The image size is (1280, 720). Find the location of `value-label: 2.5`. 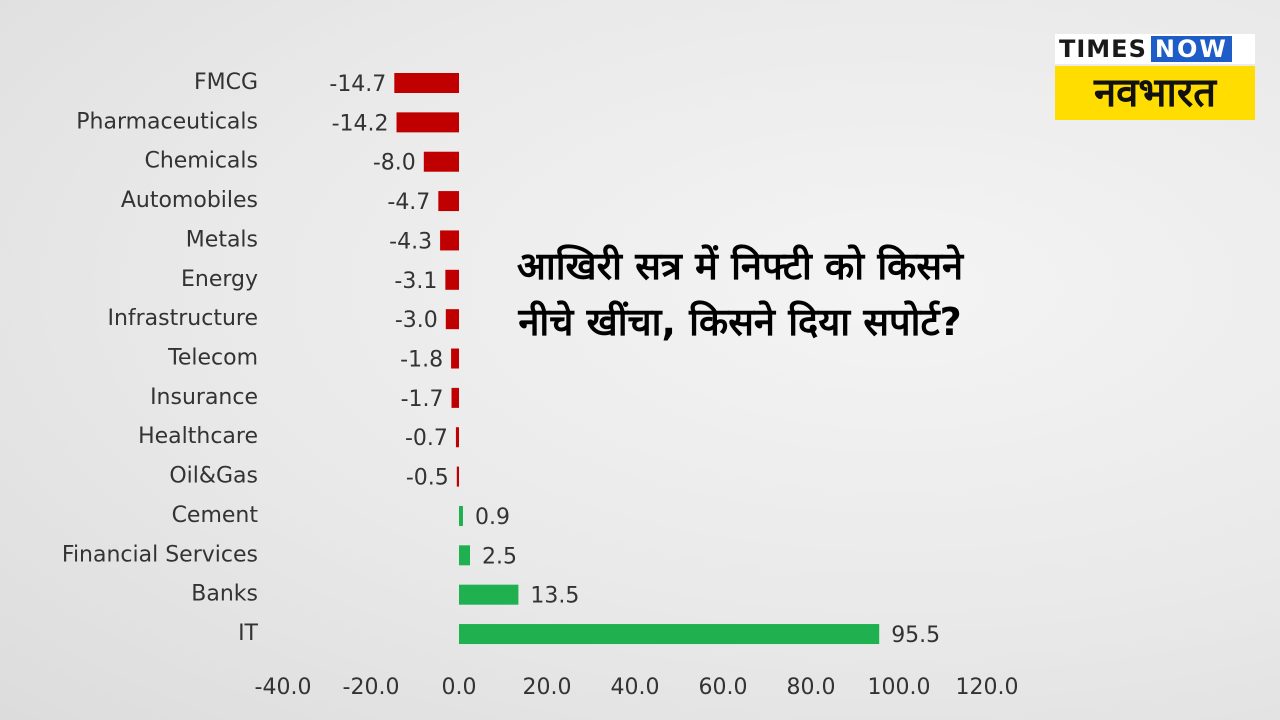

value-label: 2.5 is located at coordinates (499, 556).